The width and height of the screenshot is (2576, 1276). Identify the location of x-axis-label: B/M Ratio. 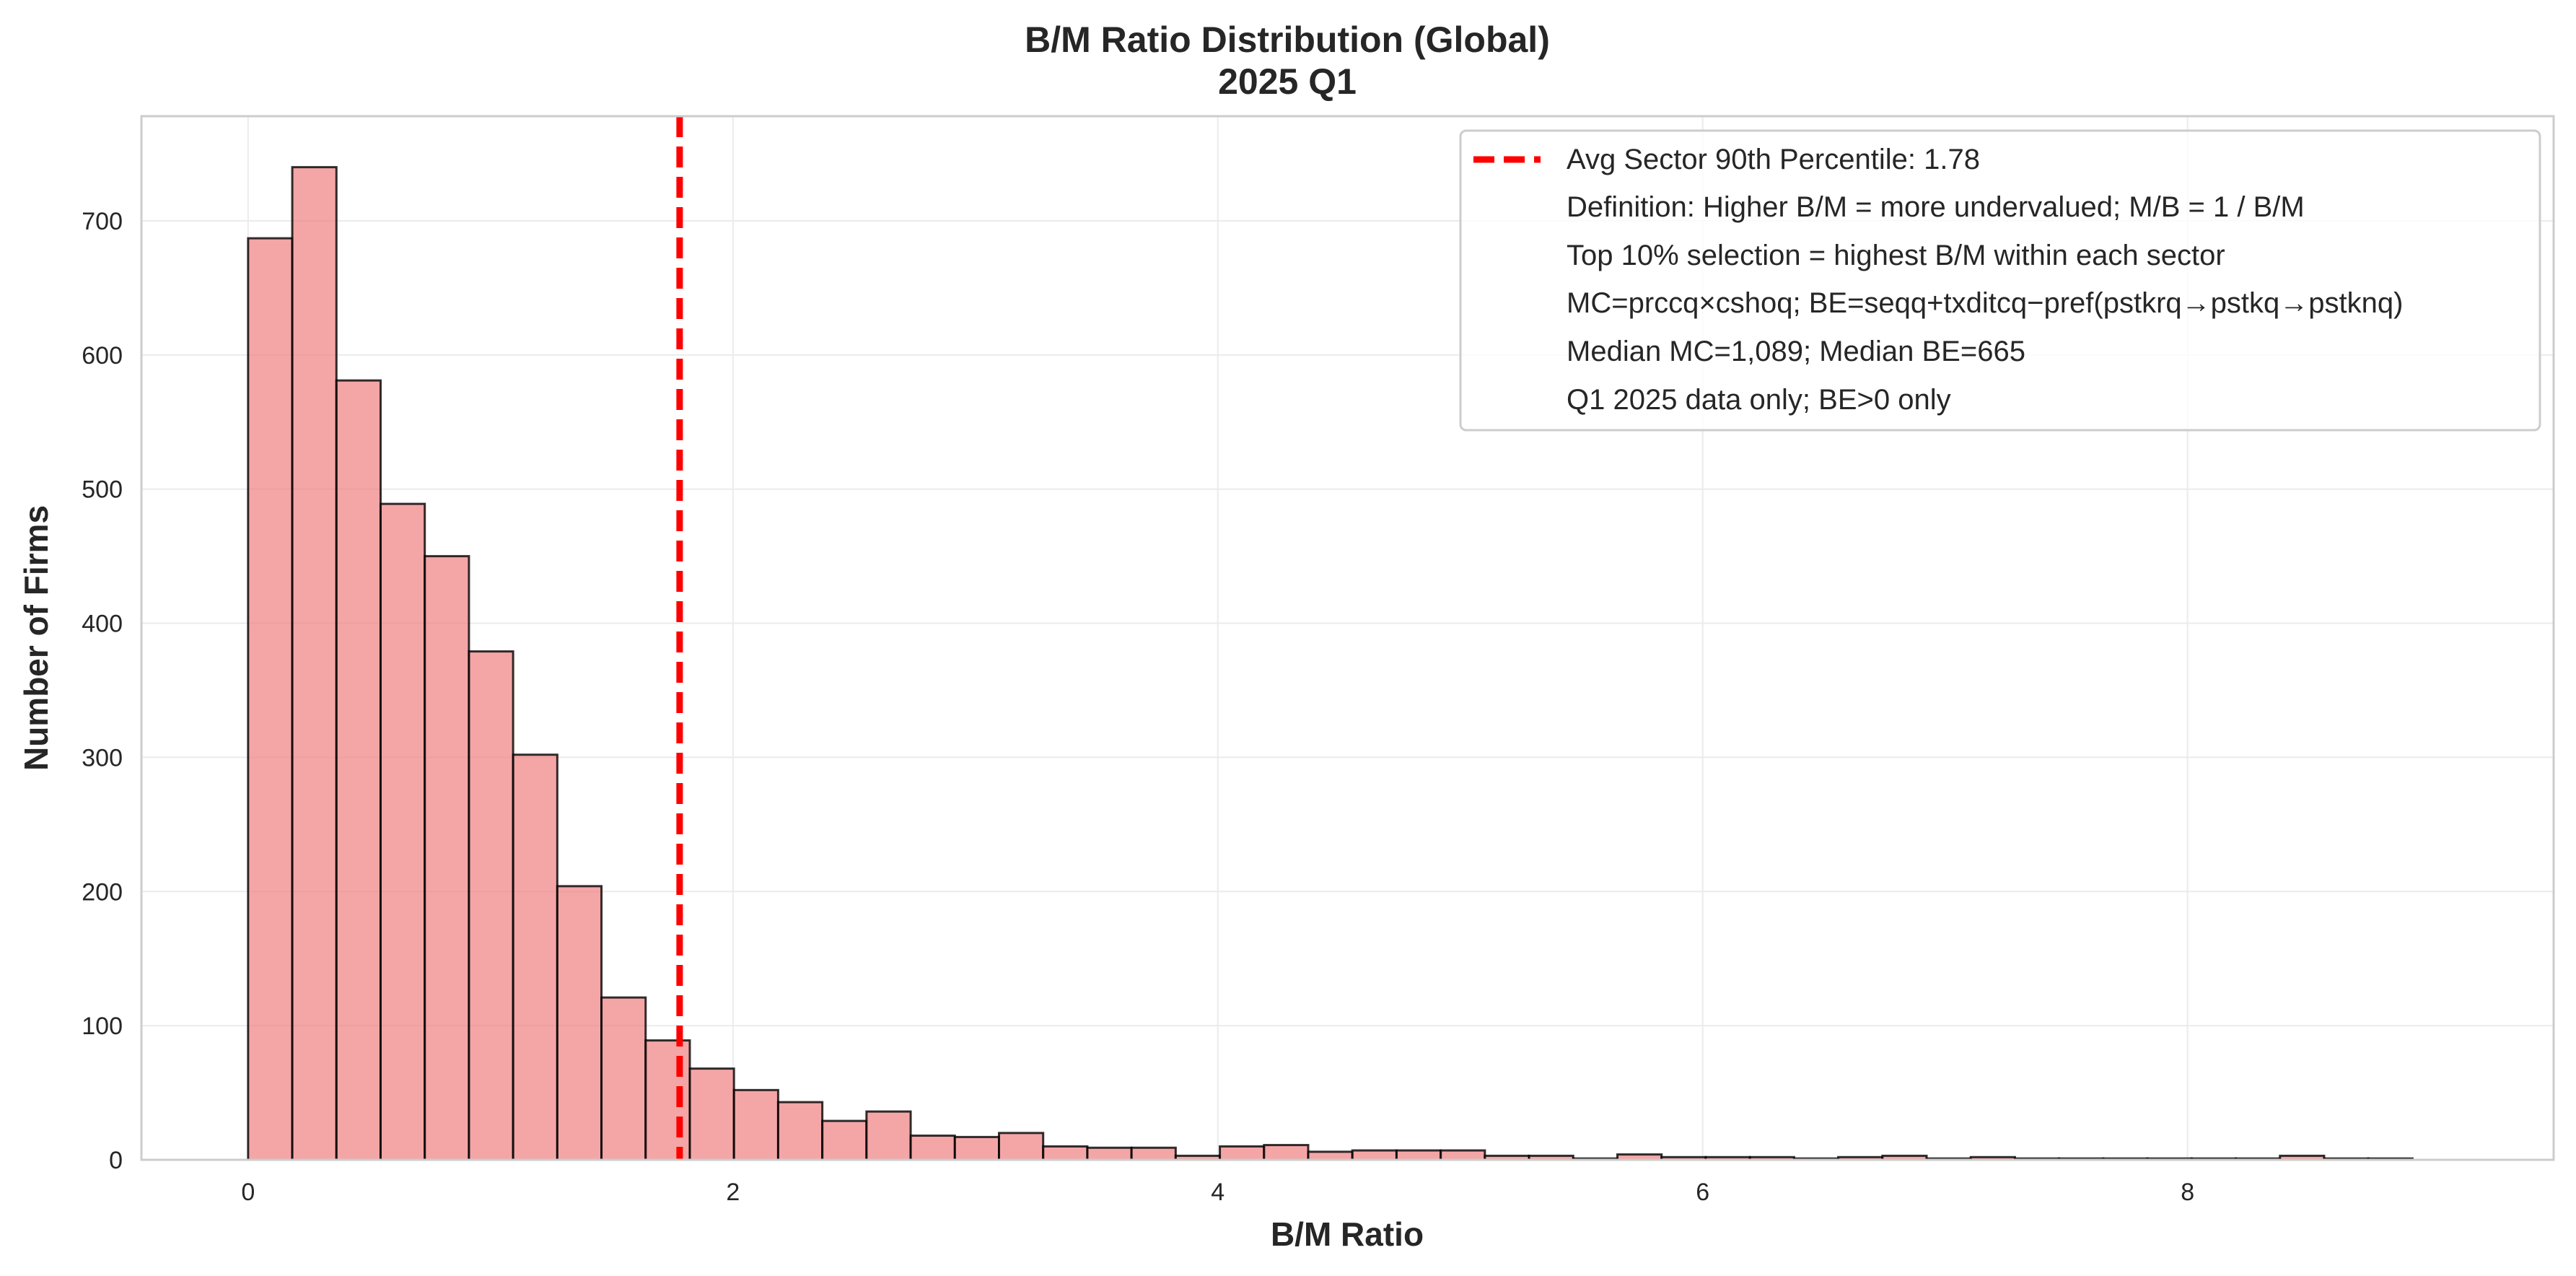
(1347, 1234).